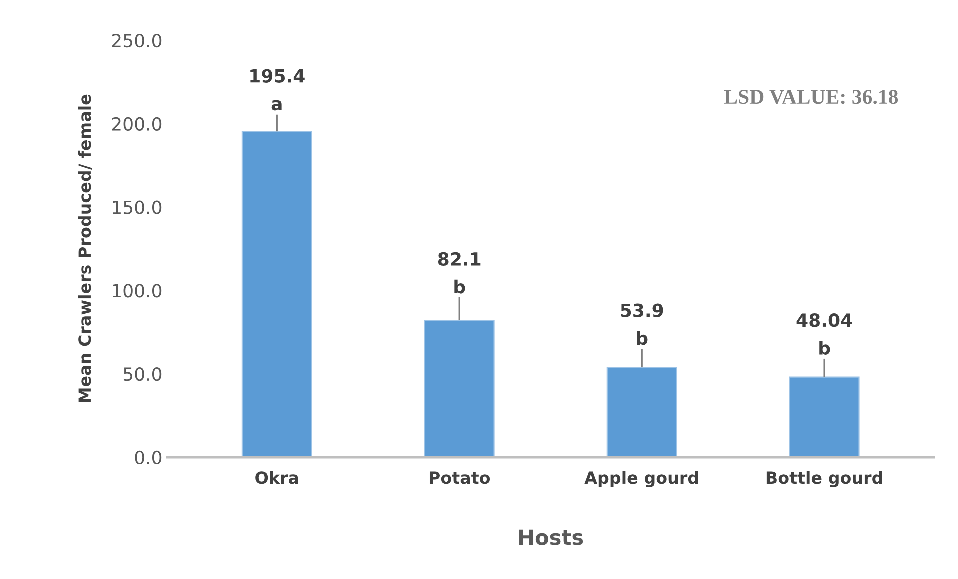  Describe the element at coordinates (137, 207) in the screenshot. I see `y-tick-label: 150.0` at that location.